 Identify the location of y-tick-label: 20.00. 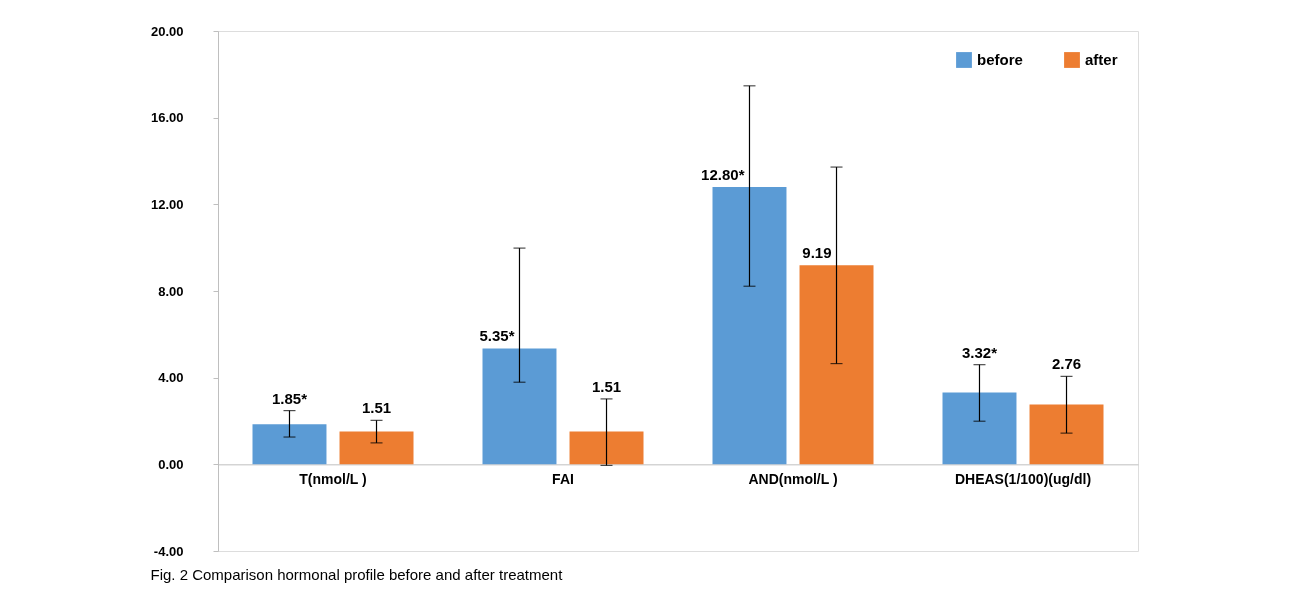
(167, 31).